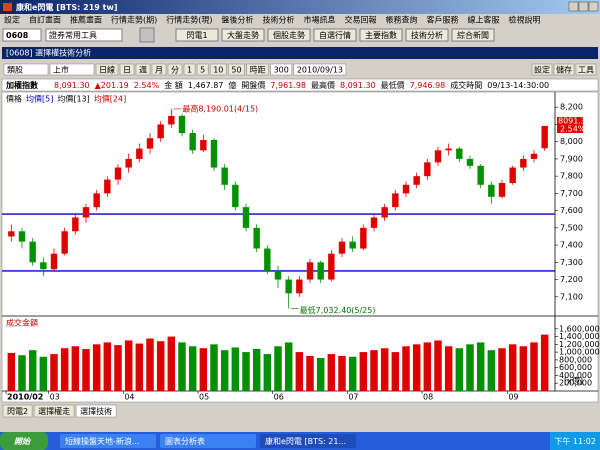 The width and height of the screenshot is (600, 450). What do you see at coordinates (84, 35) in the screenshot?
I see `tool-select` at bounding box center [84, 35].